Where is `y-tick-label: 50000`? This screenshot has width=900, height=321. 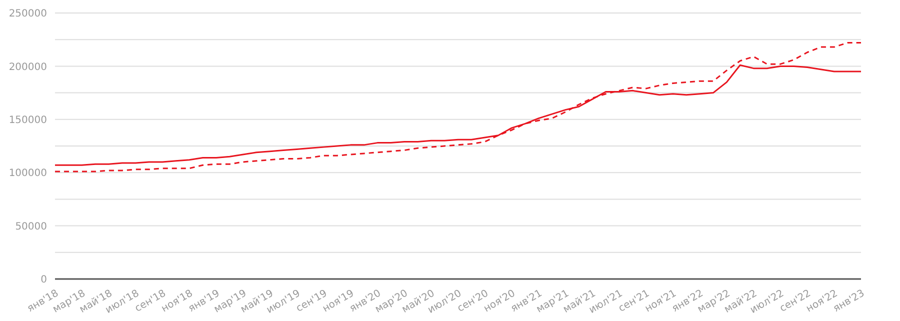
y-tick-label: 50000 is located at coordinates (31, 226).